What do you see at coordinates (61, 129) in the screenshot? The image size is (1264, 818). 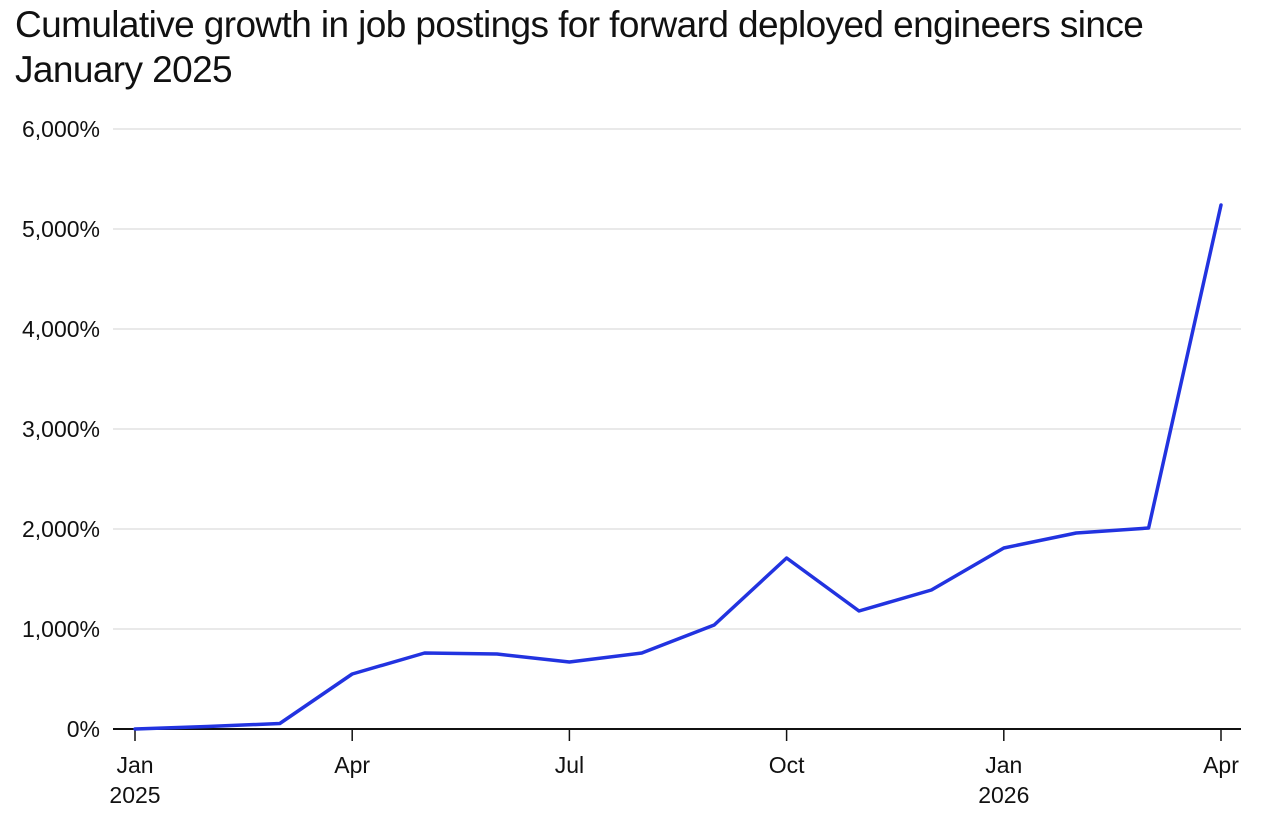 I see `y-tick-label: 6,000%` at bounding box center [61, 129].